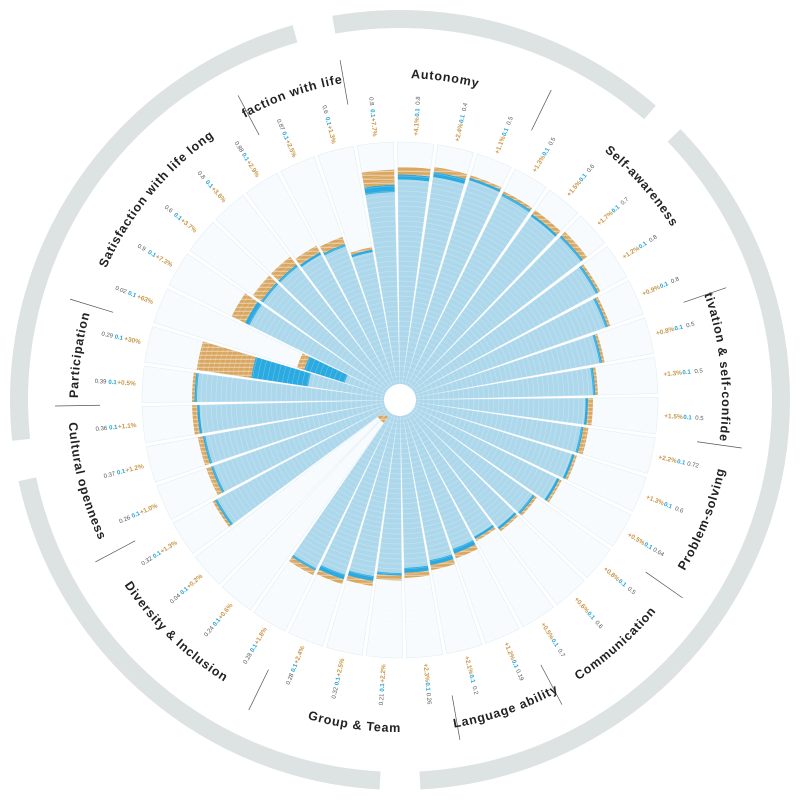 The height and width of the screenshot is (800, 800). I want to click on texture-ring, so click(400, 400).